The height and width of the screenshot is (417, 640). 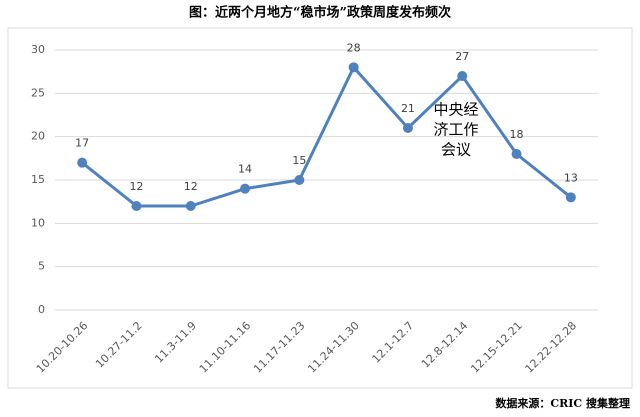 What do you see at coordinates (571, 177) in the screenshot?
I see `data-label: 13` at bounding box center [571, 177].